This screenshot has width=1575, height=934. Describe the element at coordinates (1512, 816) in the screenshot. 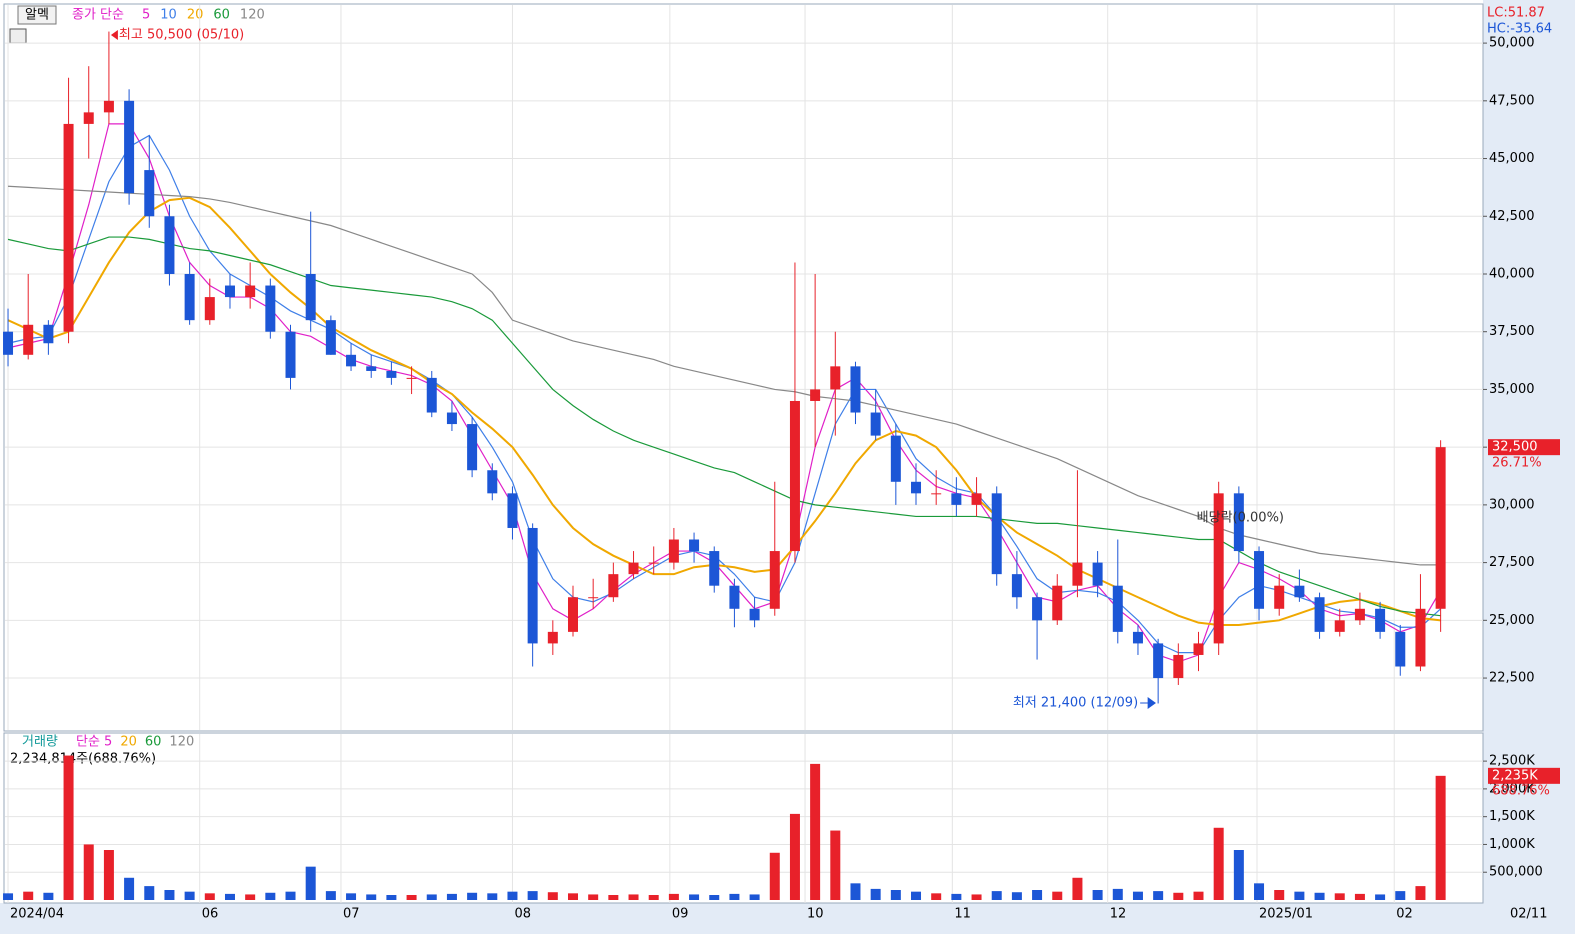

I see `y-tick-label: 1,500K` at that location.